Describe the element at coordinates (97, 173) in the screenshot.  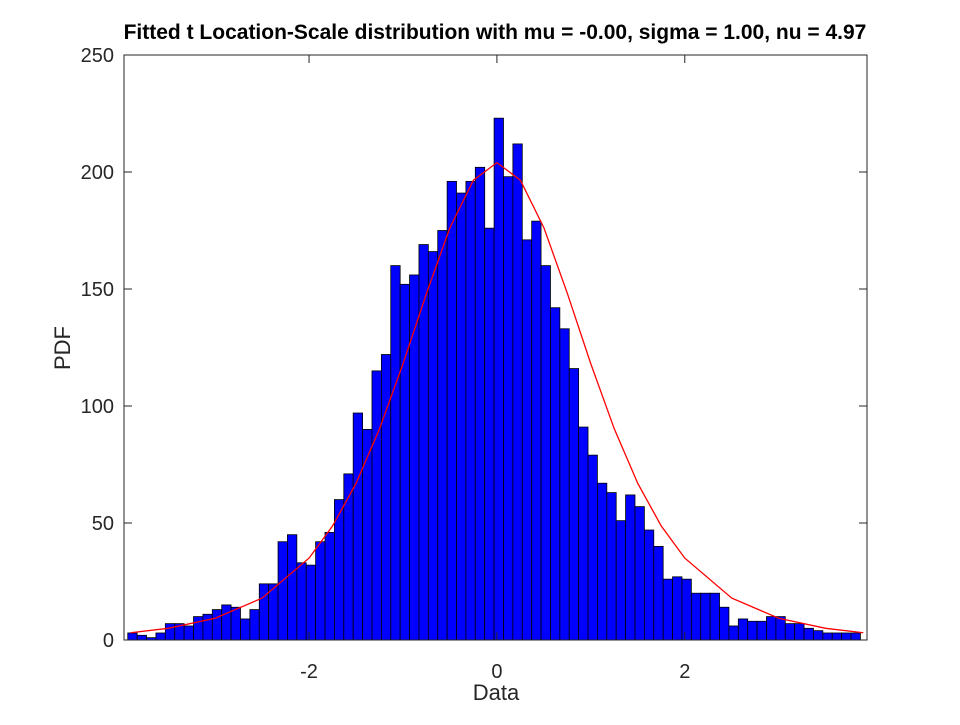
I see `y-tick-label: 200` at that location.